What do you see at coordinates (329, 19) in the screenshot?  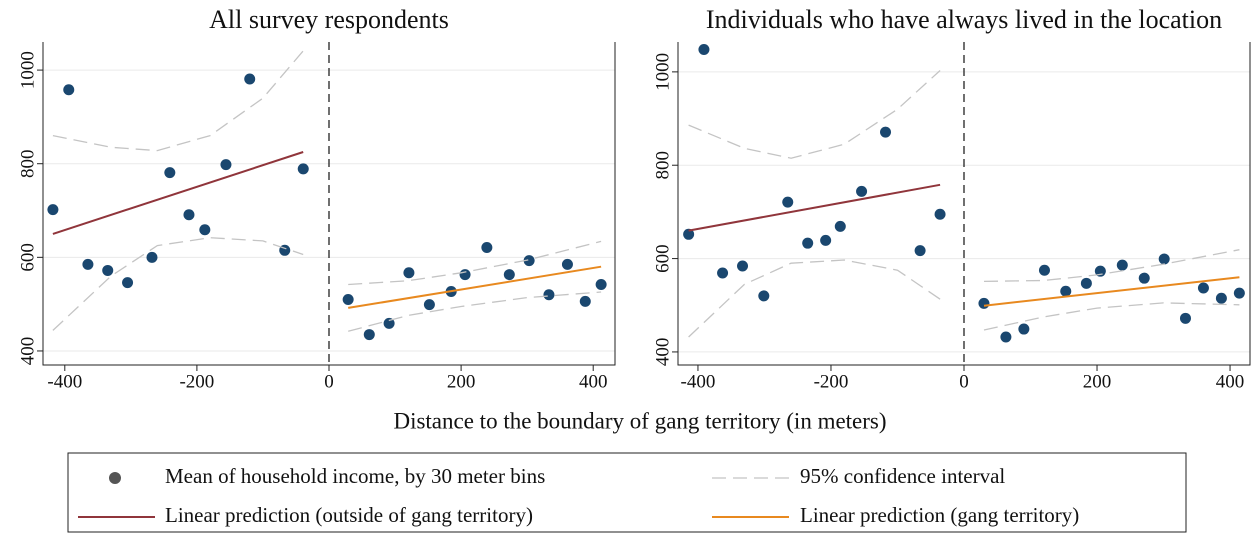 I see `chart-title: All survey respondents` at bounding box center [329, 19].